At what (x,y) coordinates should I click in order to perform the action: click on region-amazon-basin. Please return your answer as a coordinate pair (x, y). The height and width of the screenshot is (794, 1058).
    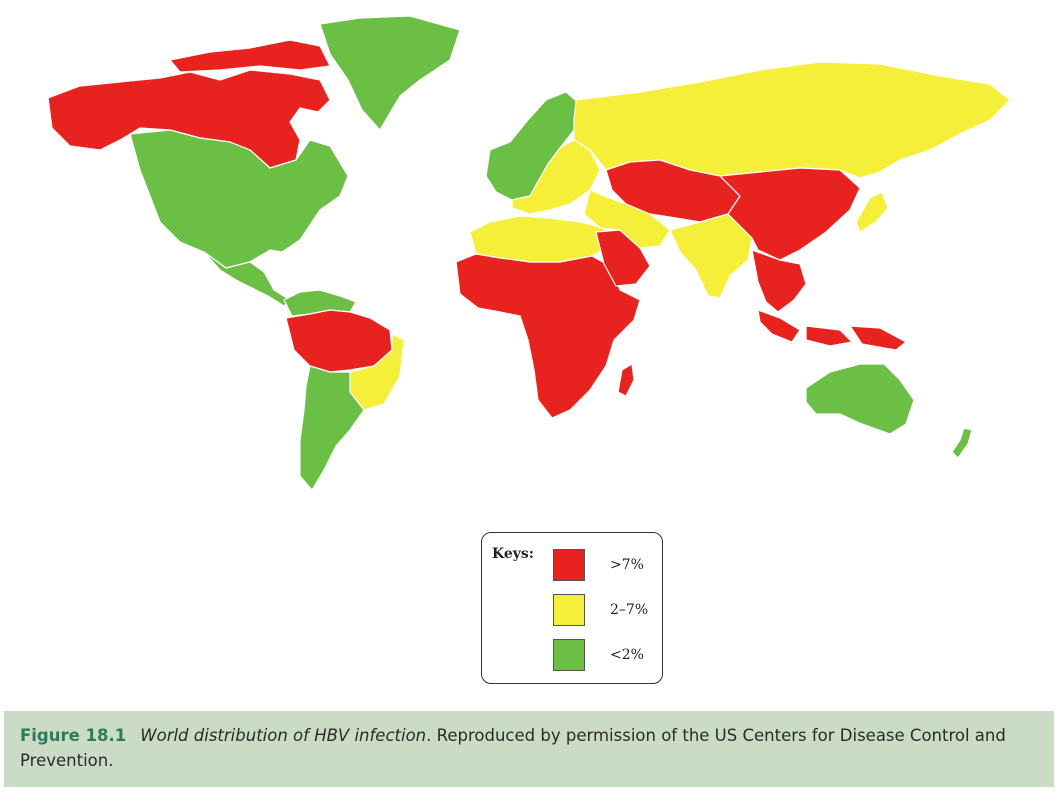
    Looking at the image, I should click on (339, 341).